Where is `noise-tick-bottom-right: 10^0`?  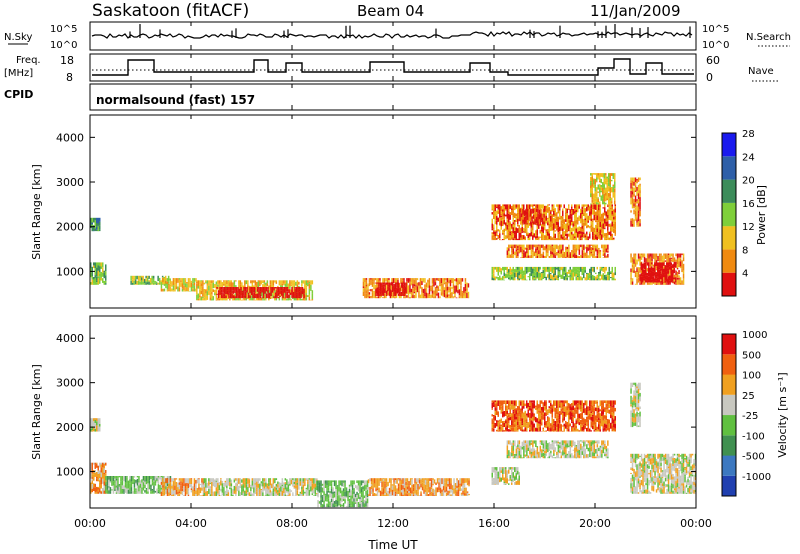 noise-tick-bottom-right: 10^0 is located at coordinates (715, 45).